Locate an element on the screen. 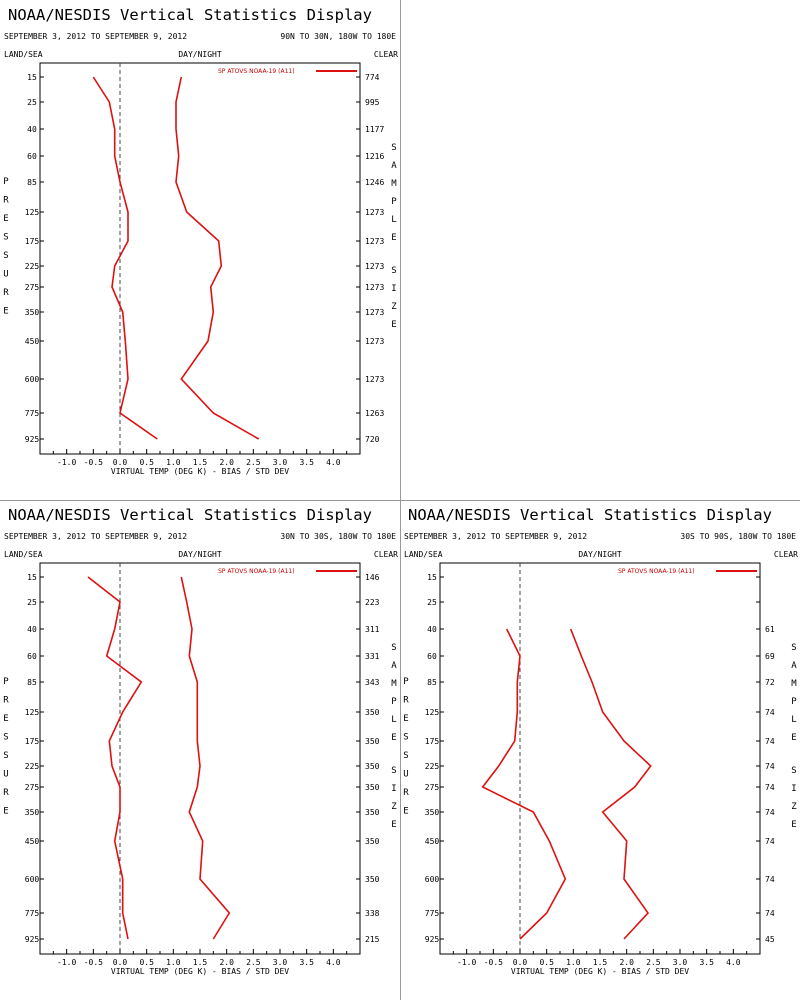  pressure-tick-label: 350 is located at coordinates (32, 812).